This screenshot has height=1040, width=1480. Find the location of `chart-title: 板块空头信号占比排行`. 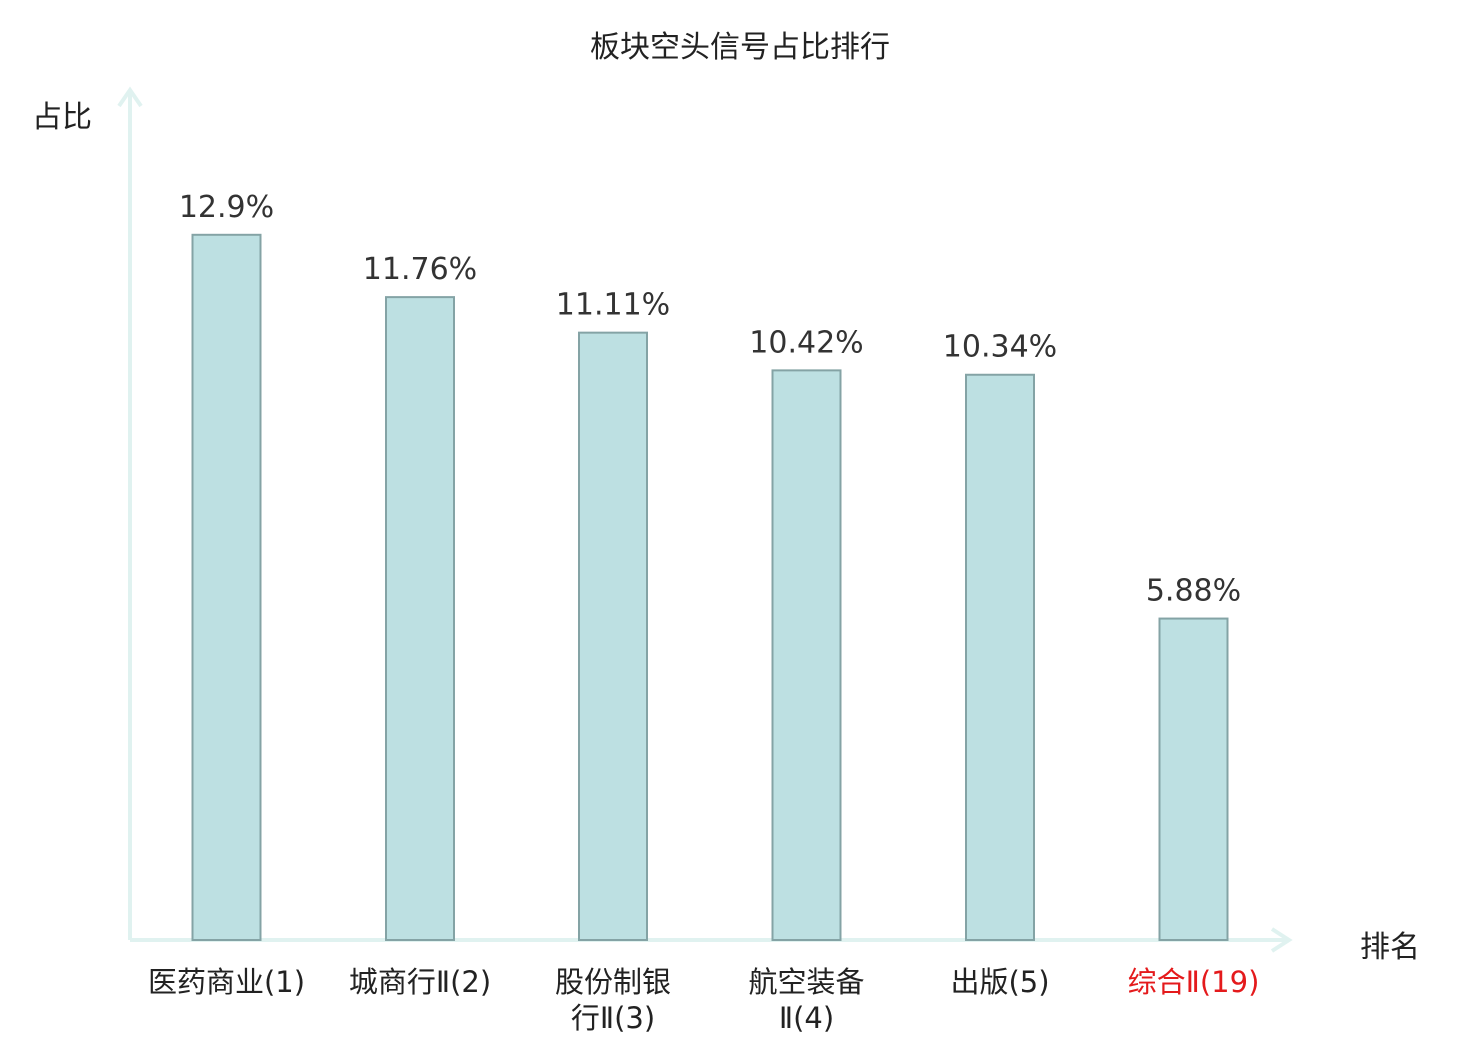

chart-title: 板块空头信号占比排行 is located at coordinates (740, 47).